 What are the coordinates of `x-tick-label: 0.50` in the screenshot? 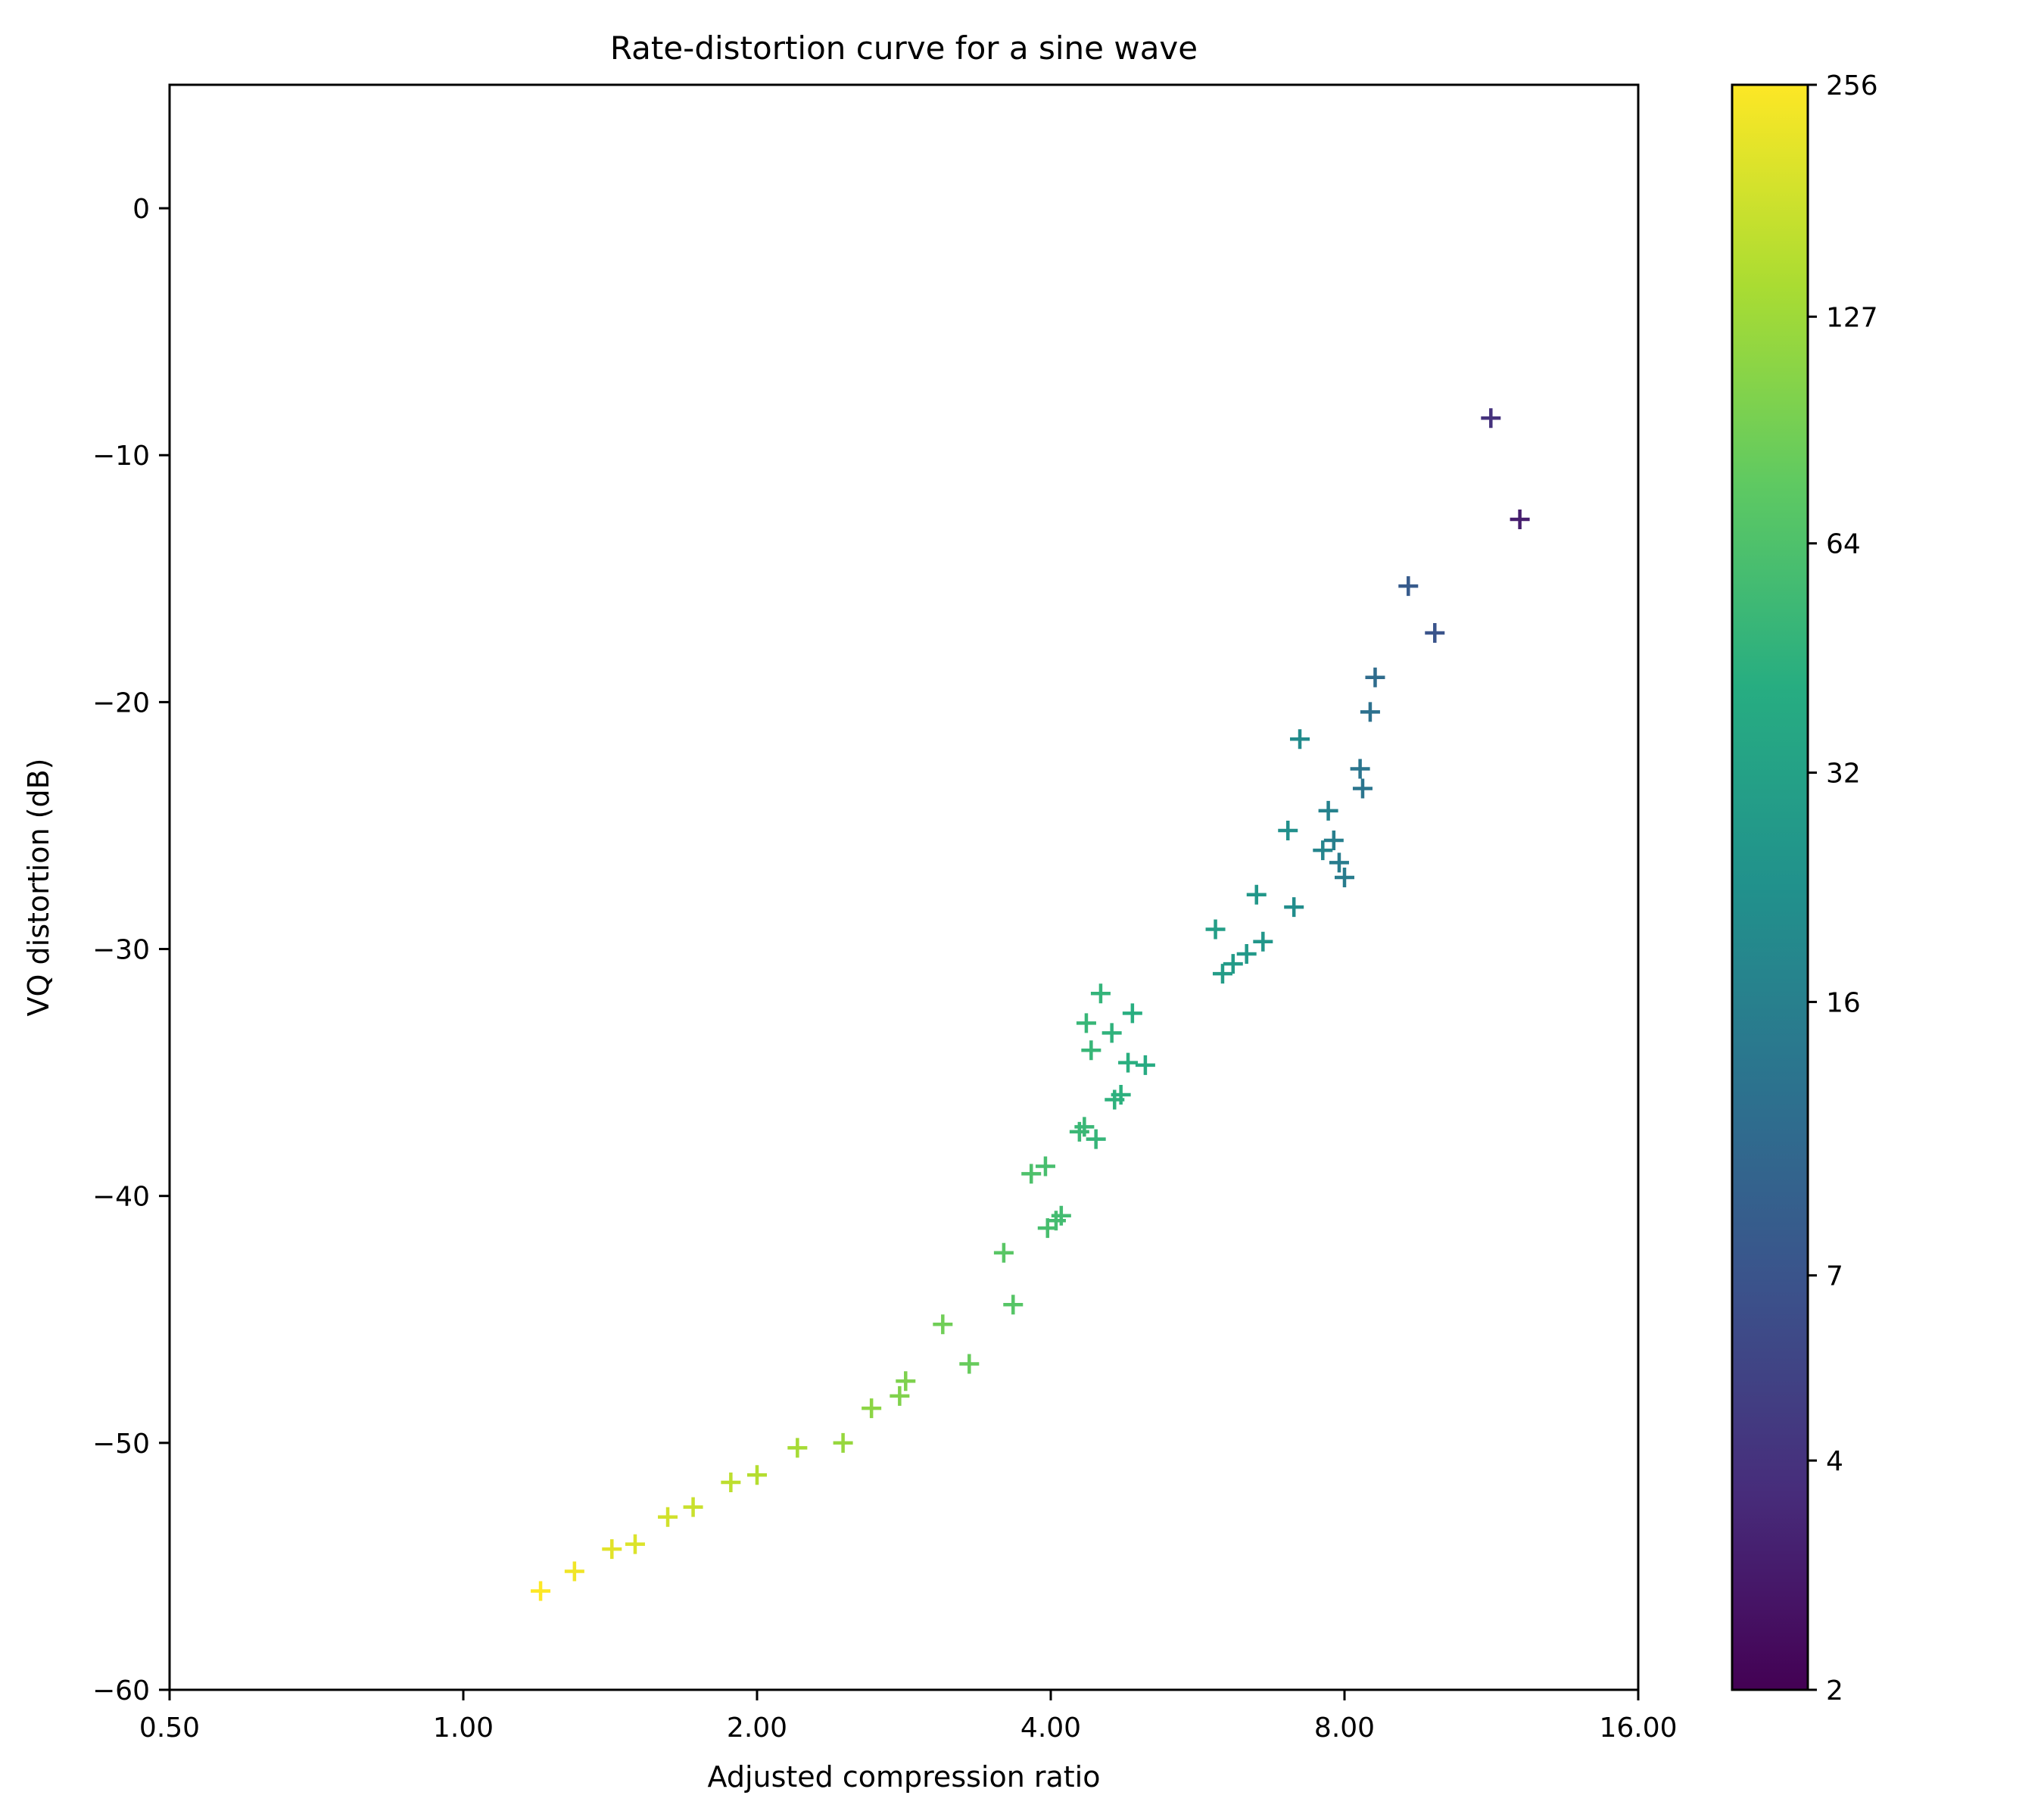 It's located at (169, 1728).